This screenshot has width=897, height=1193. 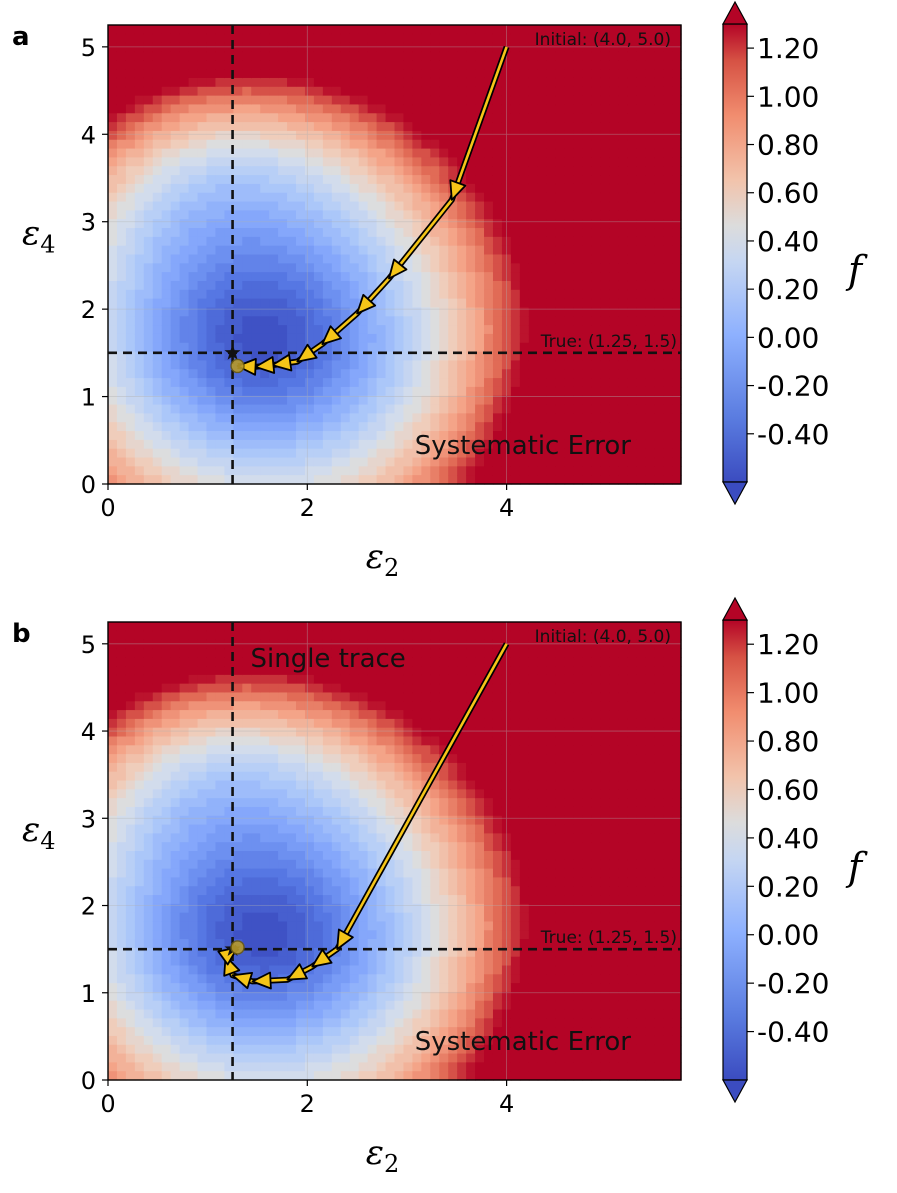 I want to click on panel-letter: b, so click(x=21, y=634).